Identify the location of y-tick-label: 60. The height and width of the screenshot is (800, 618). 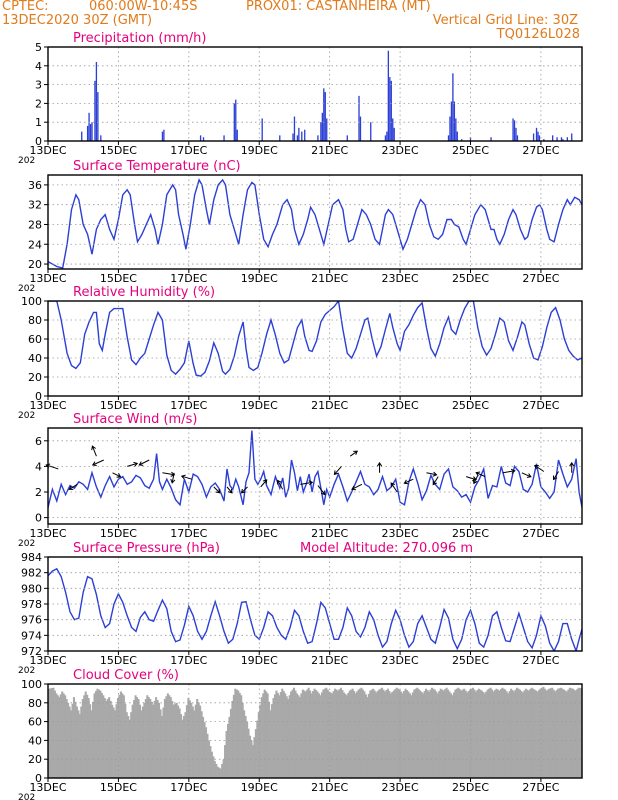
(35, 722).